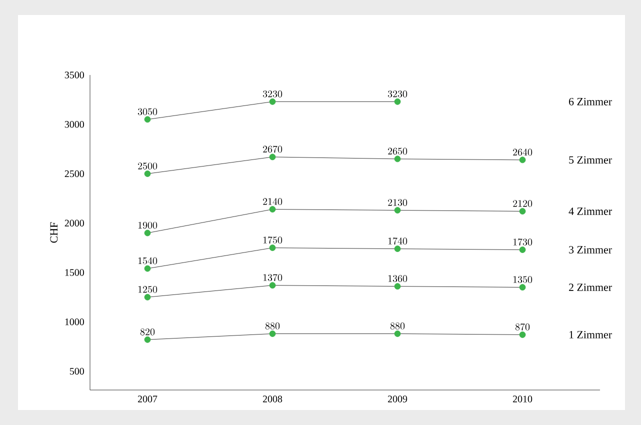 This screenshot has width=641, height=425. Describe the element at coordinates (590, 250) in the screenshot. I see `text: 3 Zimmer` at that location.